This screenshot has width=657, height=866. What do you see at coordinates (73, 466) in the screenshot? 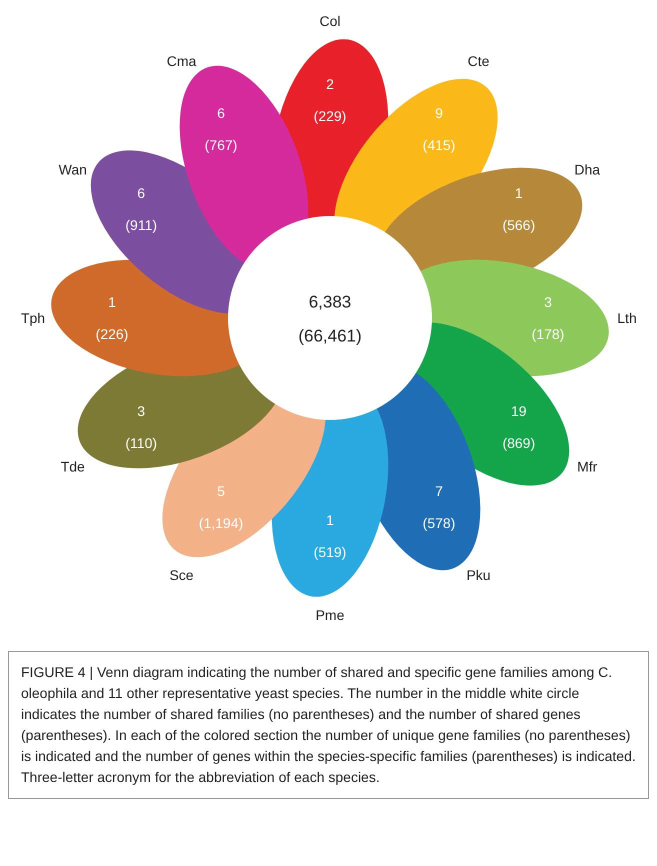
I see `category-label: Tde` at bounding box center [73, 466].